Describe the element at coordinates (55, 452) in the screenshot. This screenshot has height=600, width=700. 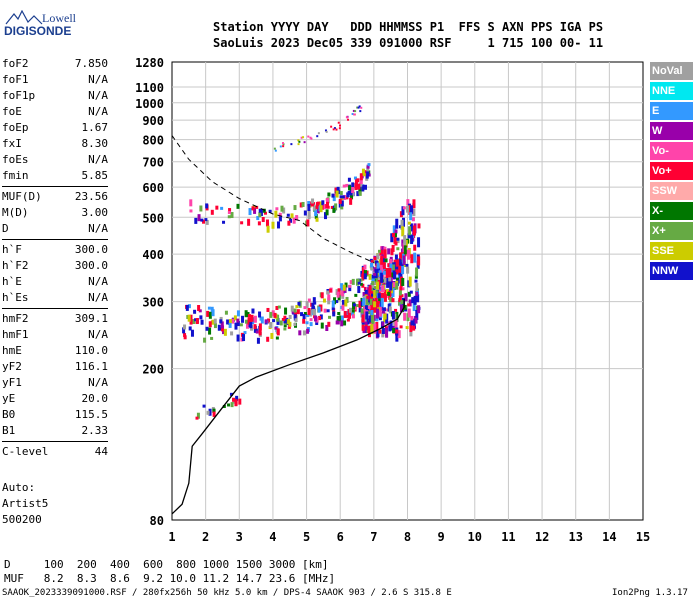
I see `param-row: C-level 44` at that location.